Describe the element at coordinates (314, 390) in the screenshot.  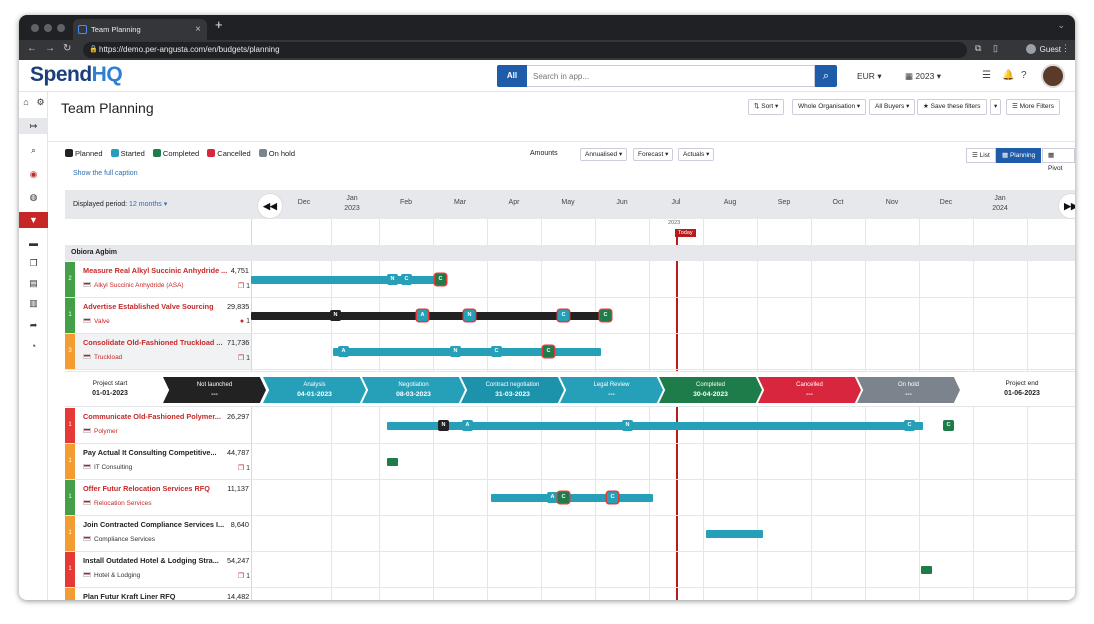
I see `stage-chevron: Analysis 04-01-2023` at that location.